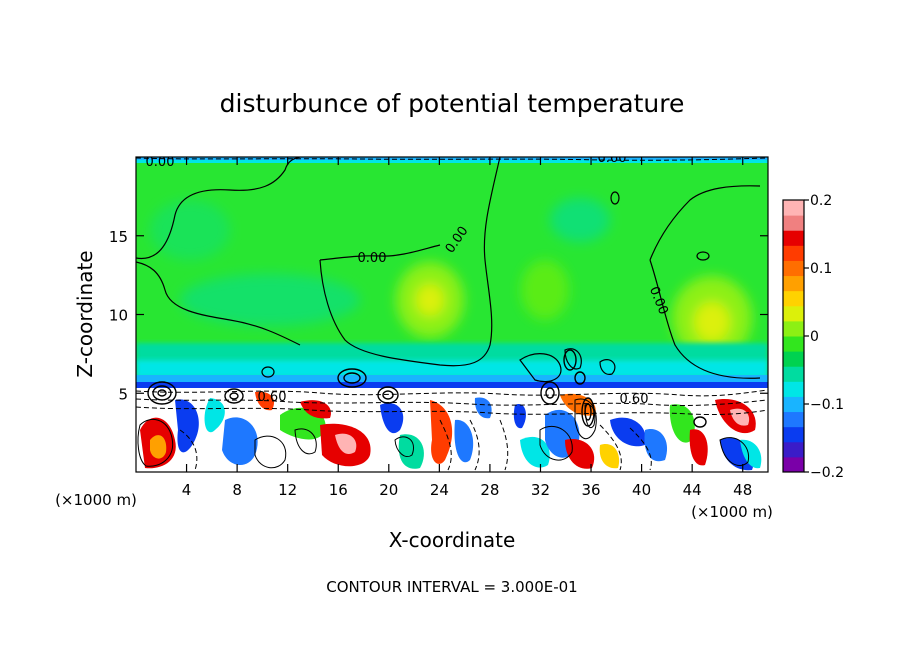  I want to click on y-tick-label: 5, so click(123, 394).